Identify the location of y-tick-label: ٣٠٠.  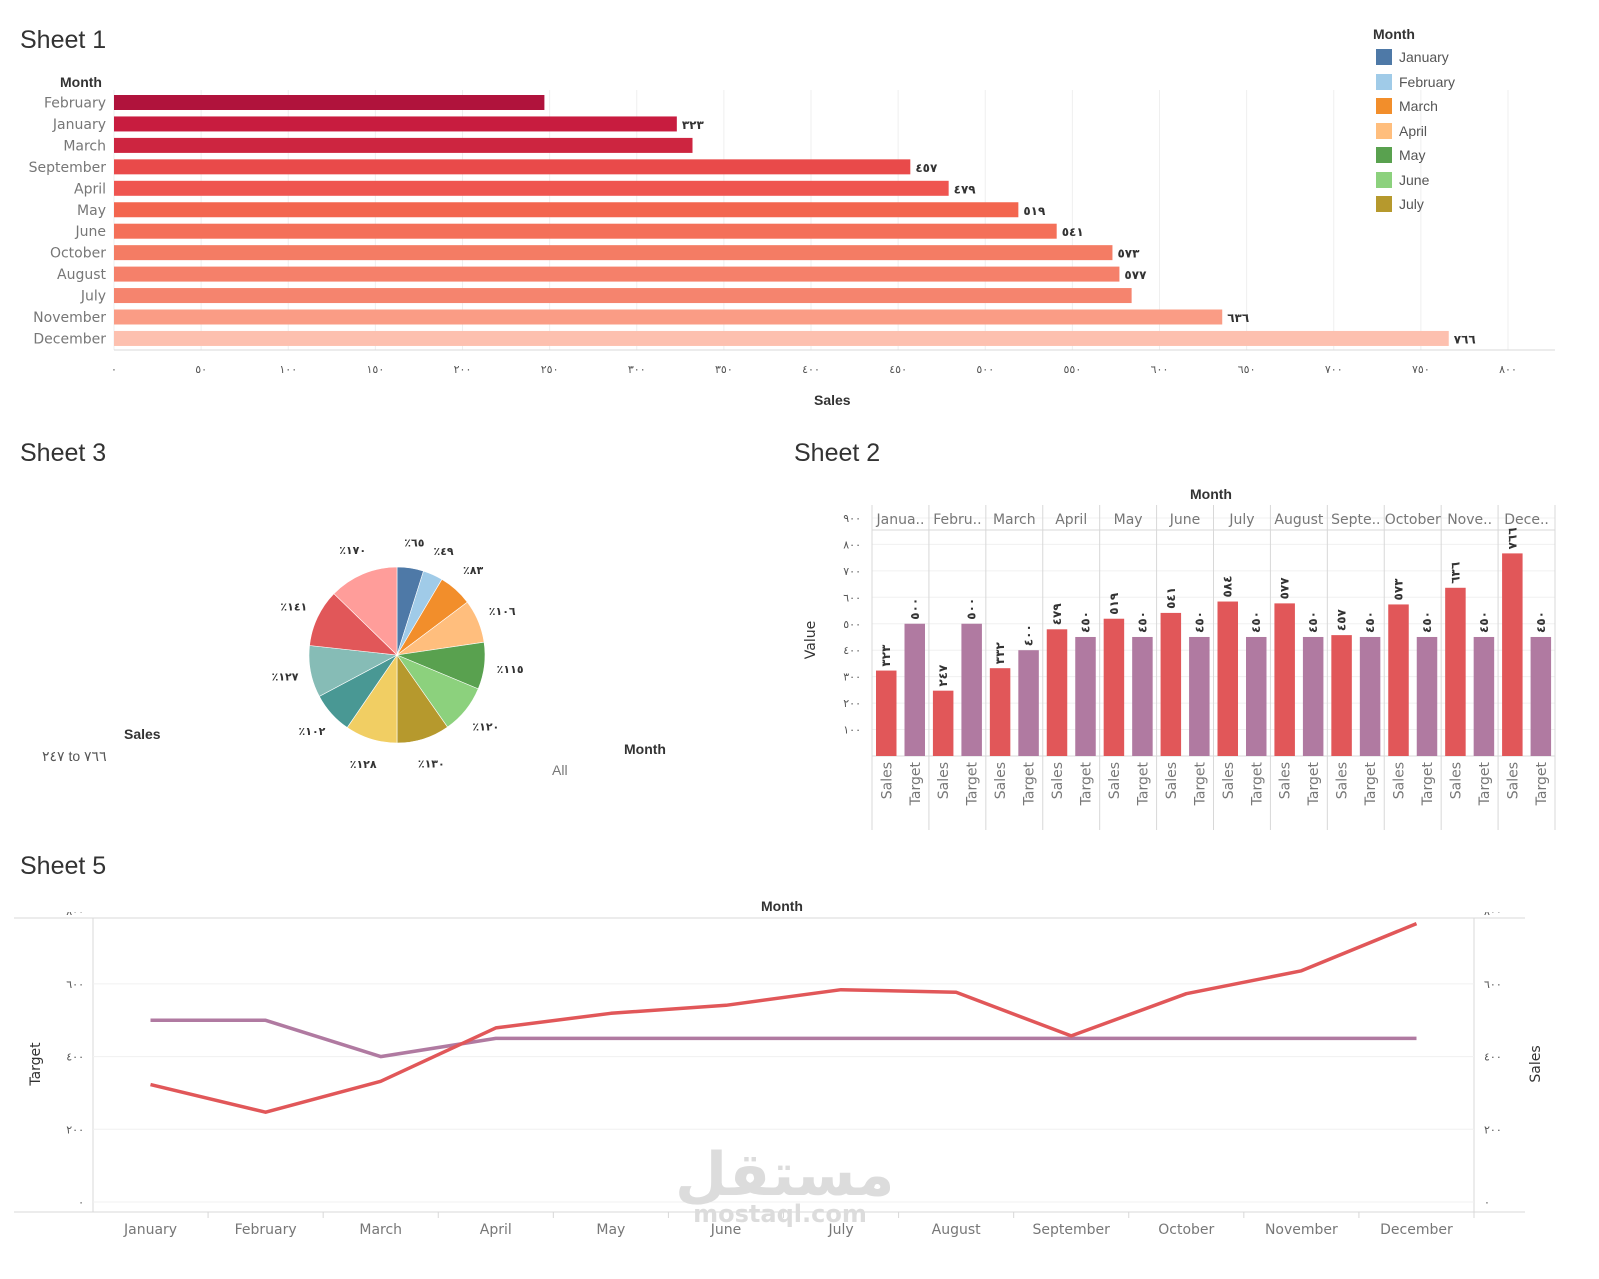
(852, 677).